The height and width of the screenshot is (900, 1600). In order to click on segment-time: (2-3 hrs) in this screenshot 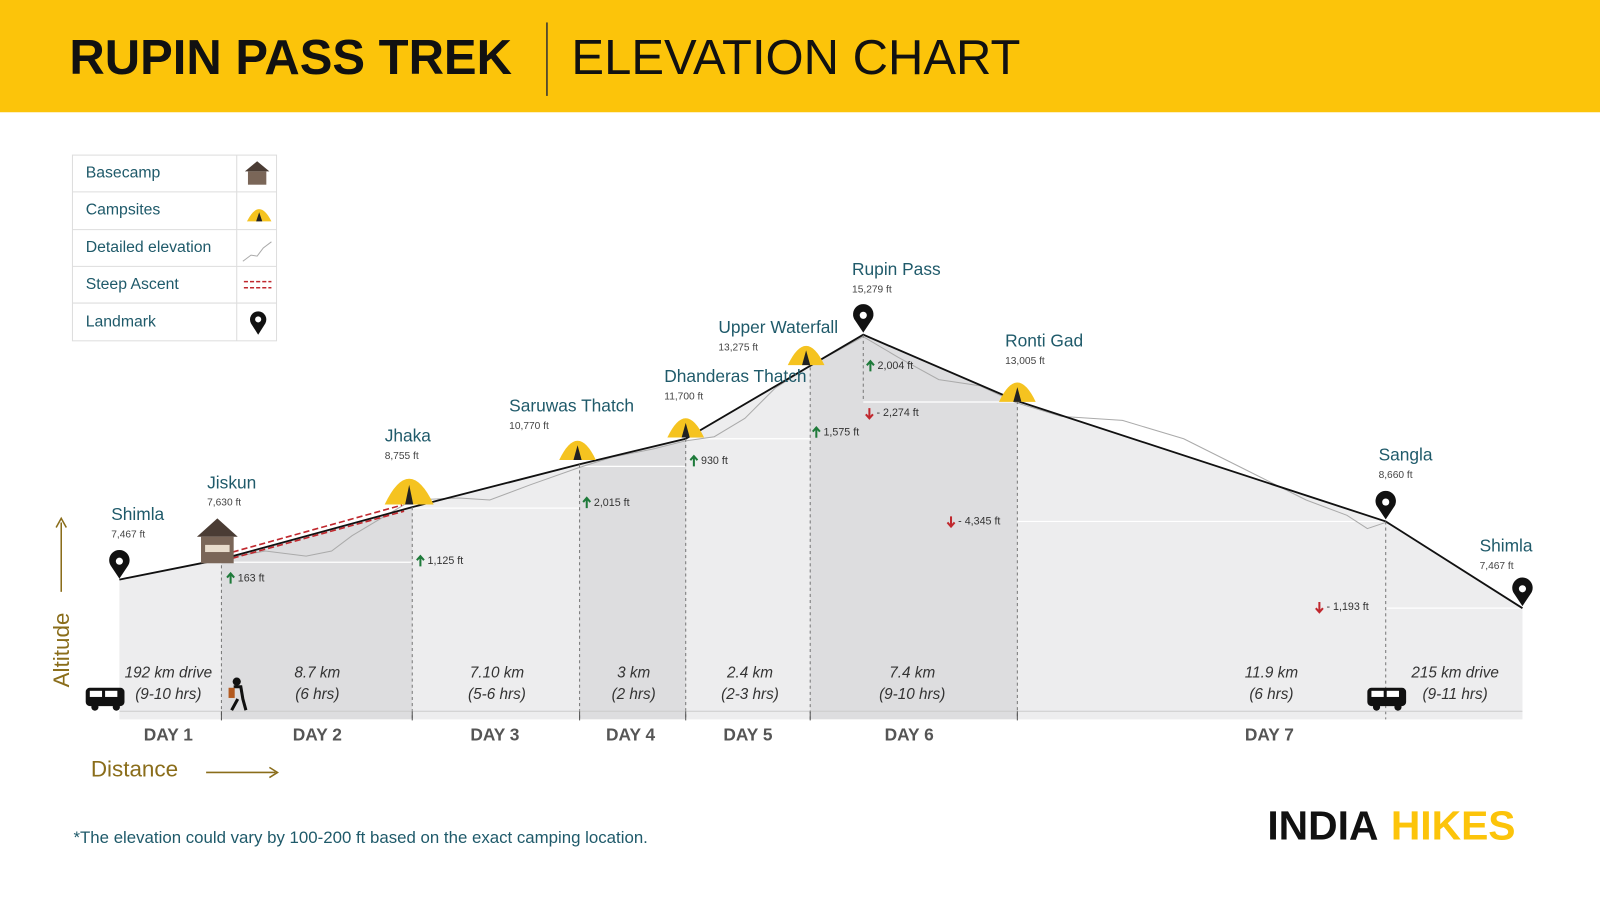, I will do `click(750, 694)`.